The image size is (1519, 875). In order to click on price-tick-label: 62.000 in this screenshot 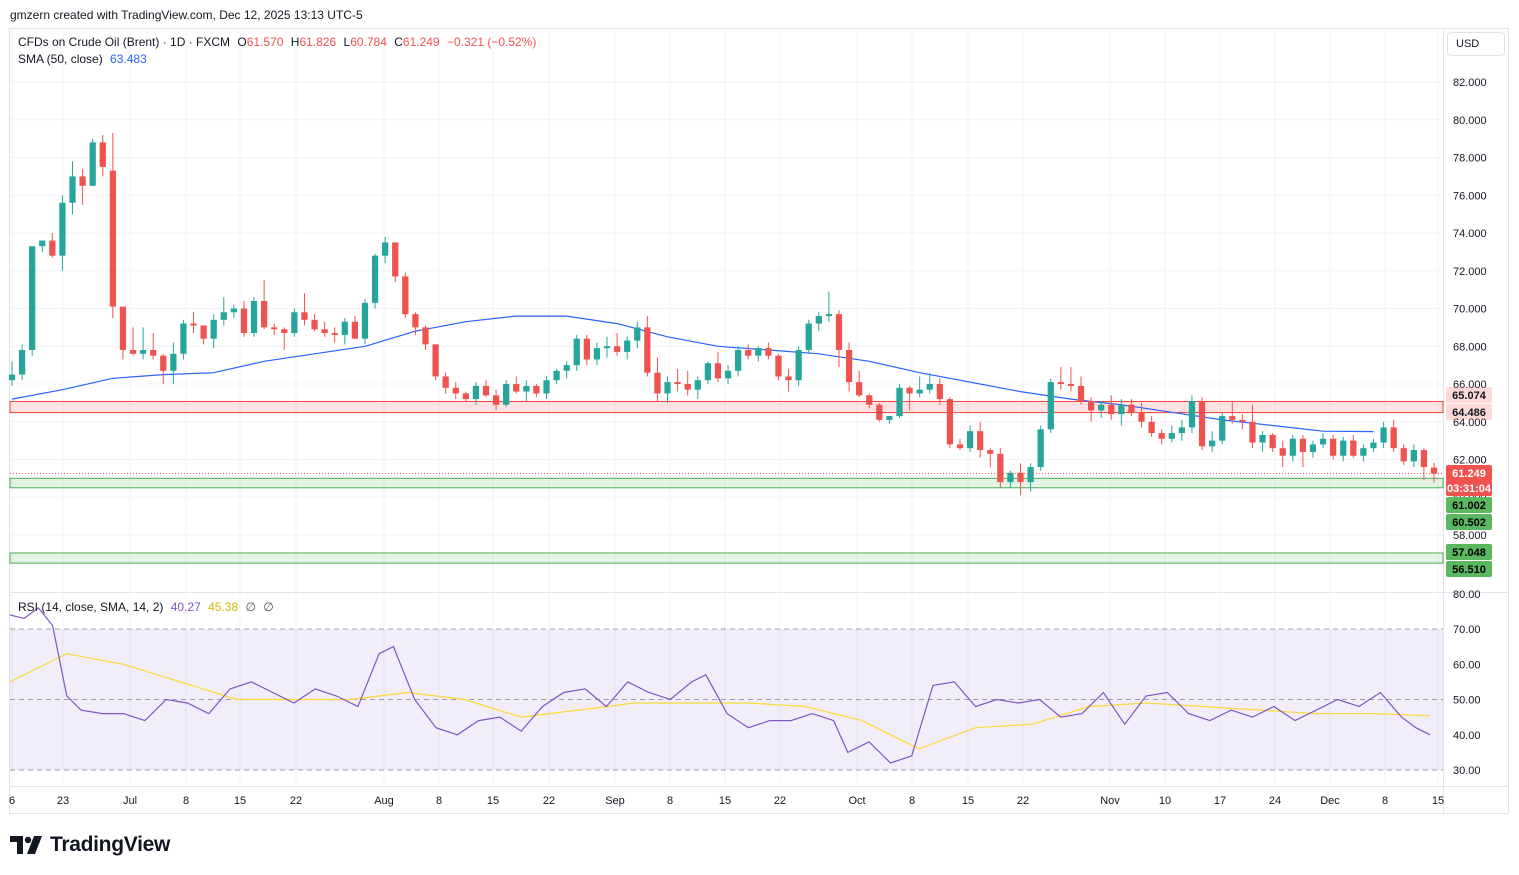, I will do `click(1470, 461)`.